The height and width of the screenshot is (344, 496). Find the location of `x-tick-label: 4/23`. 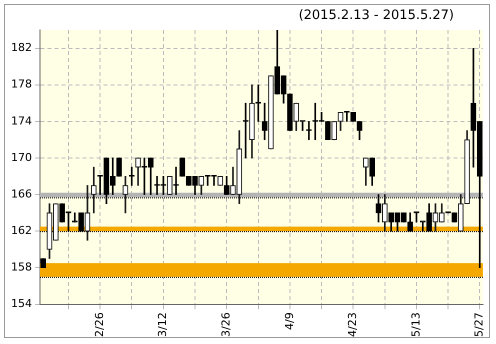

x-tick-label: 4/23 is located at coordinates (353, 324).